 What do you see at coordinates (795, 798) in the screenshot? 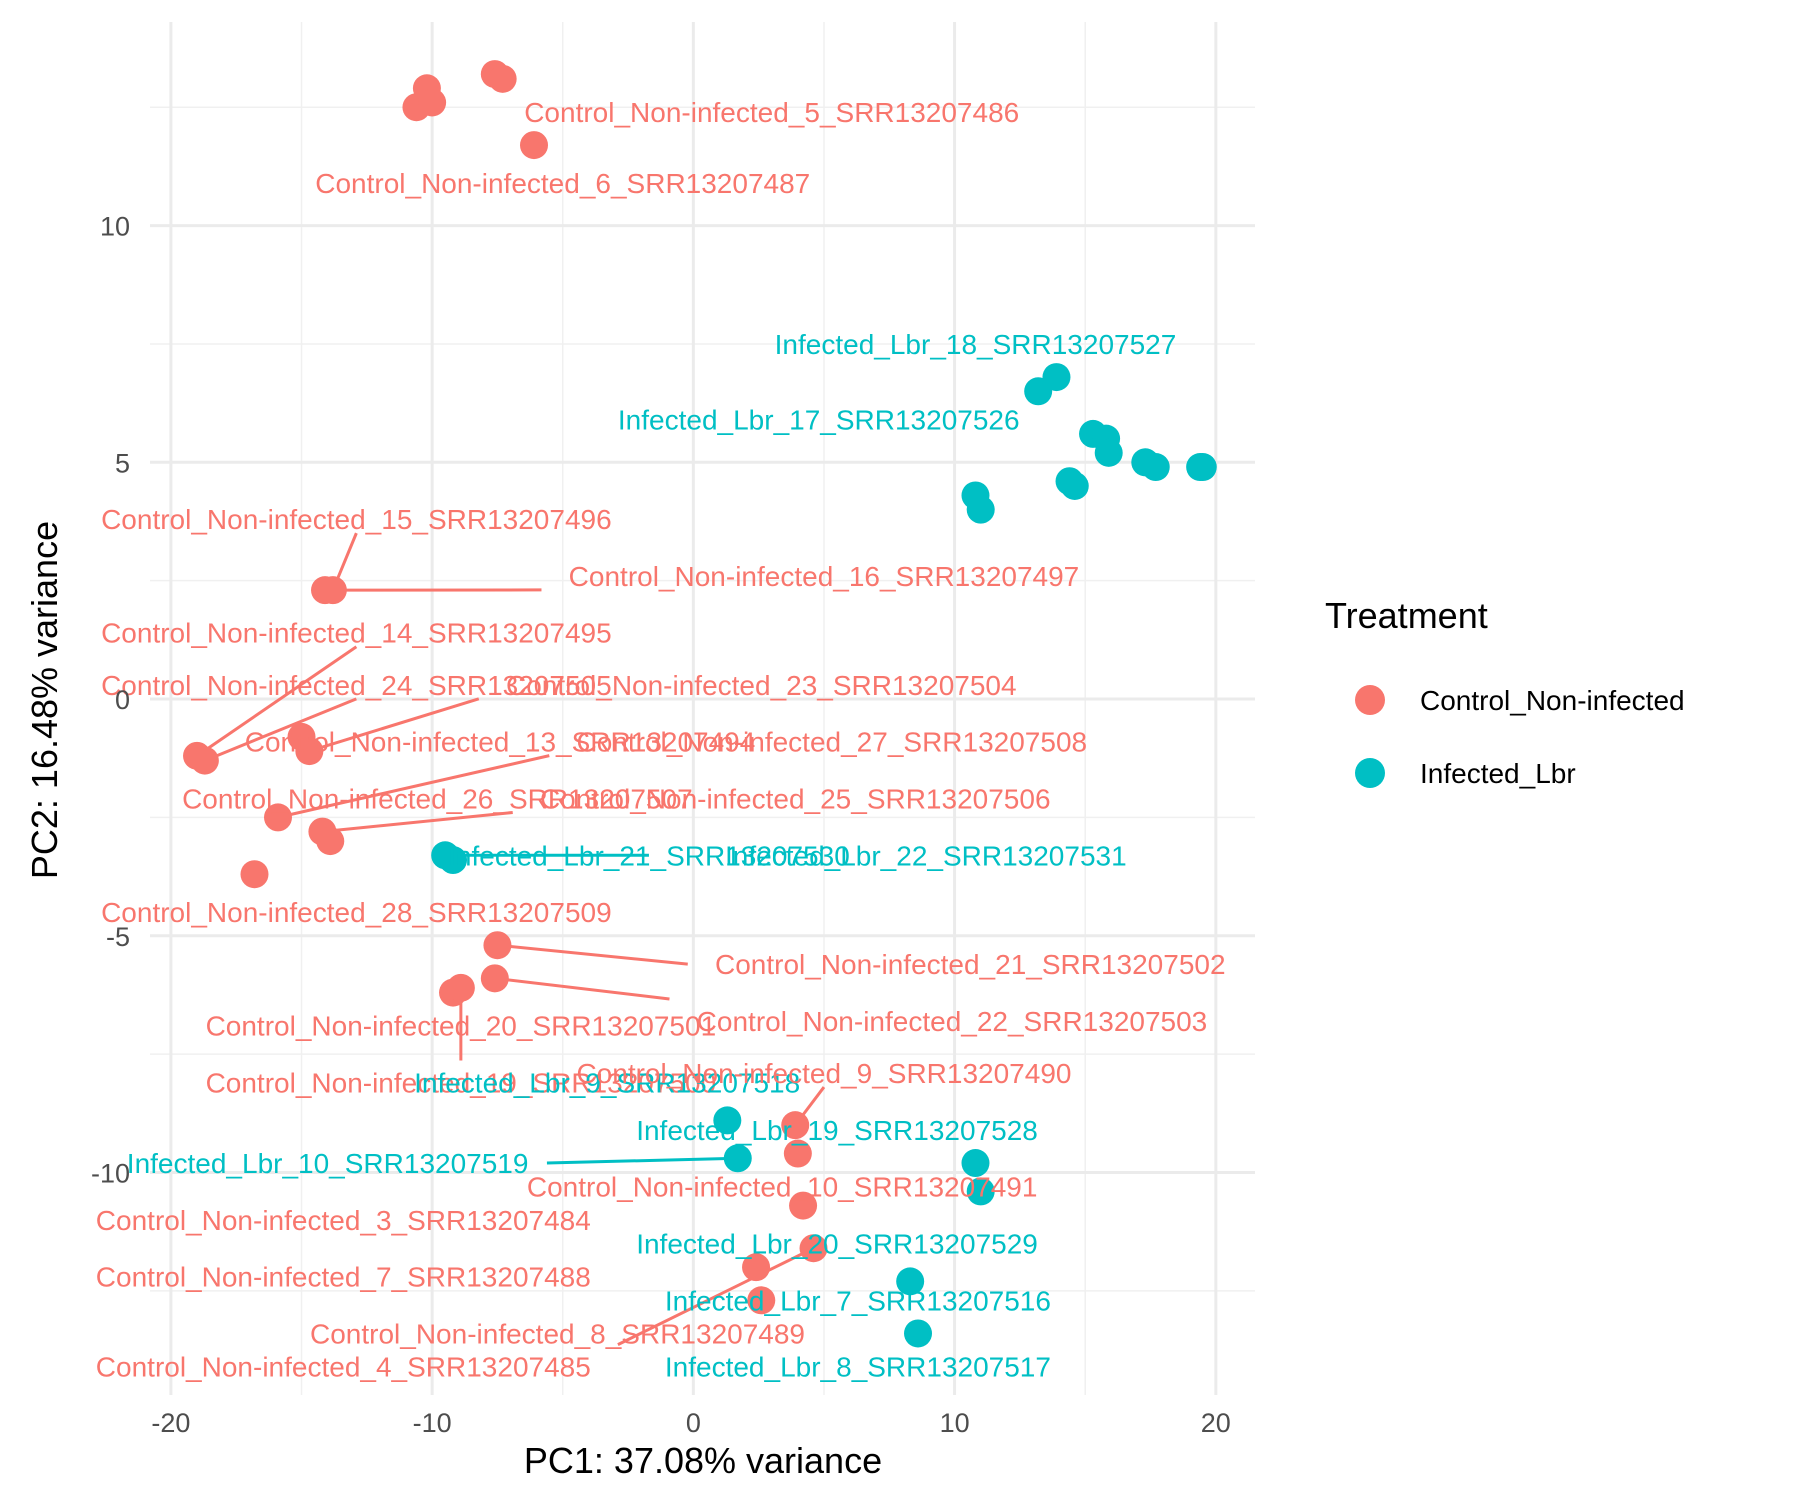
I see `point-label: Control_Non-infected_25_SRR13207506` at bounding box center [795, 798].